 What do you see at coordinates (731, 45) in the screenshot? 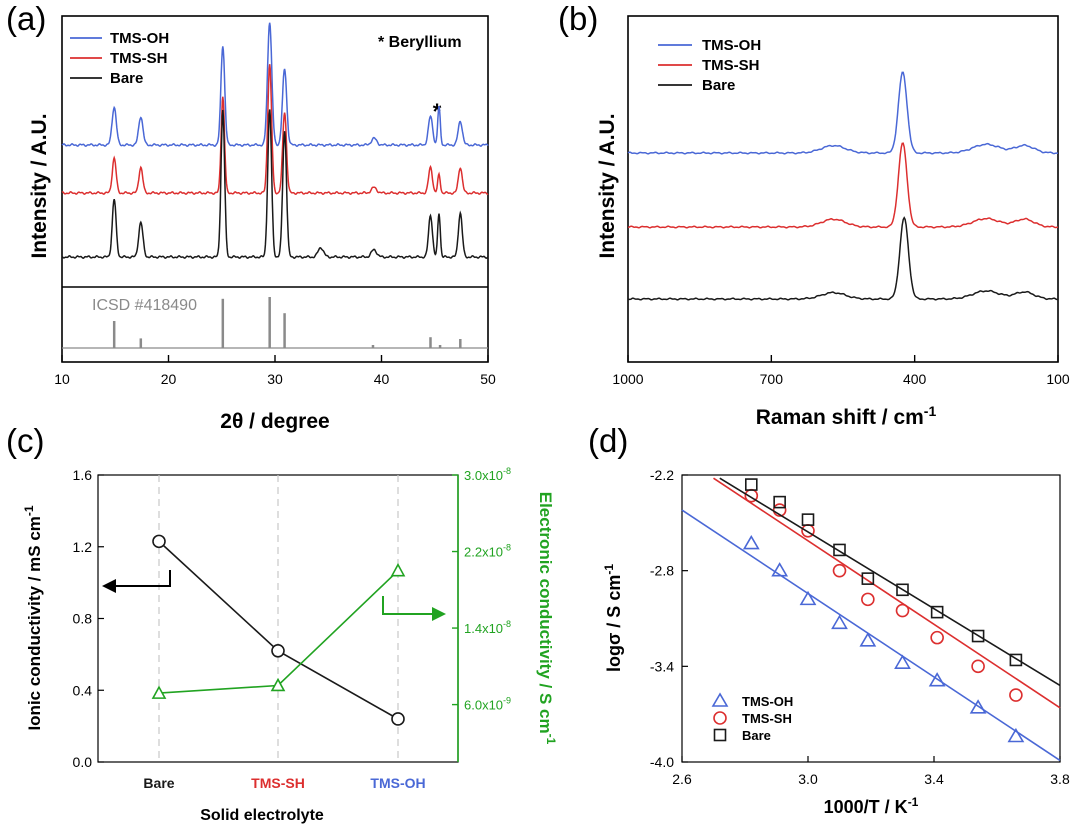
I see `panel-b-legend-label-tms-oh: TMS-OH` at bounding box center [731, 45].